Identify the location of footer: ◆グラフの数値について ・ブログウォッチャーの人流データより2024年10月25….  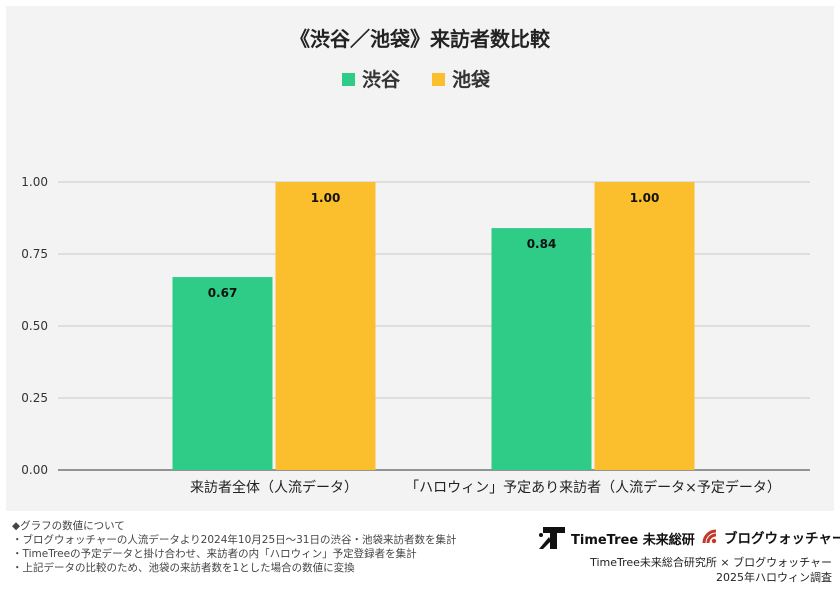
(420, 550).